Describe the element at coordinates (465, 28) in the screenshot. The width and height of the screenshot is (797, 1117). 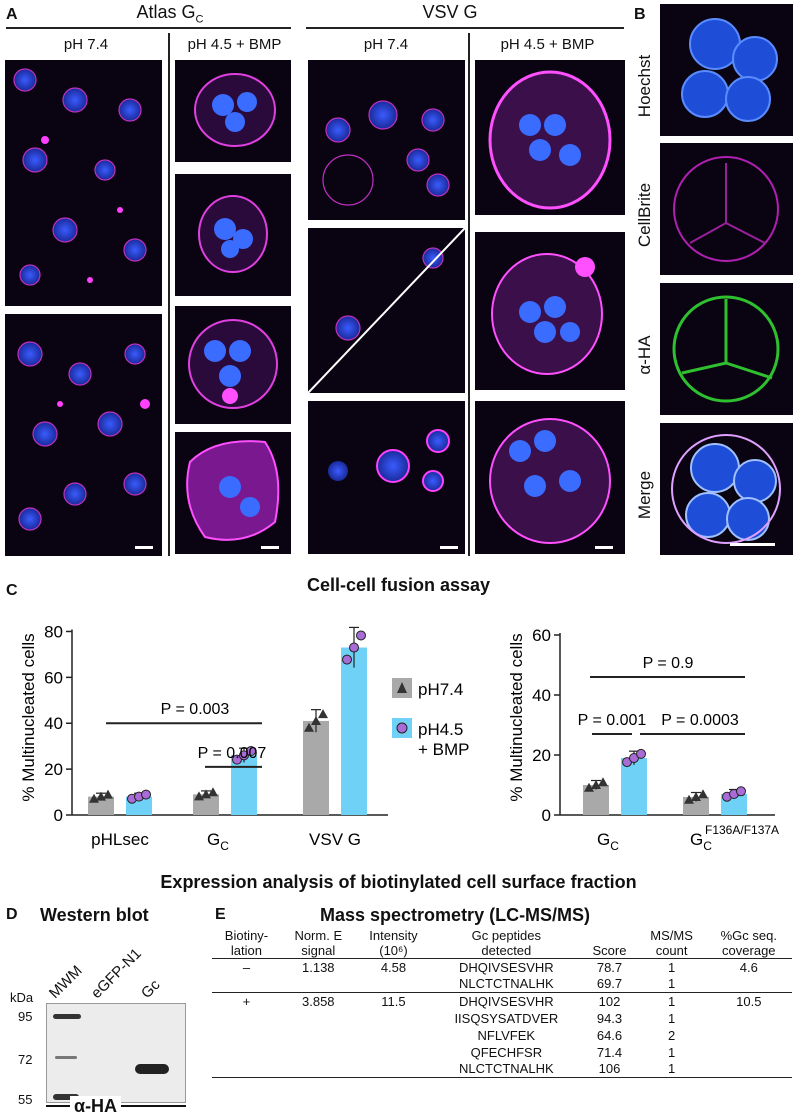
I see `vsv-header-rule` at that location.